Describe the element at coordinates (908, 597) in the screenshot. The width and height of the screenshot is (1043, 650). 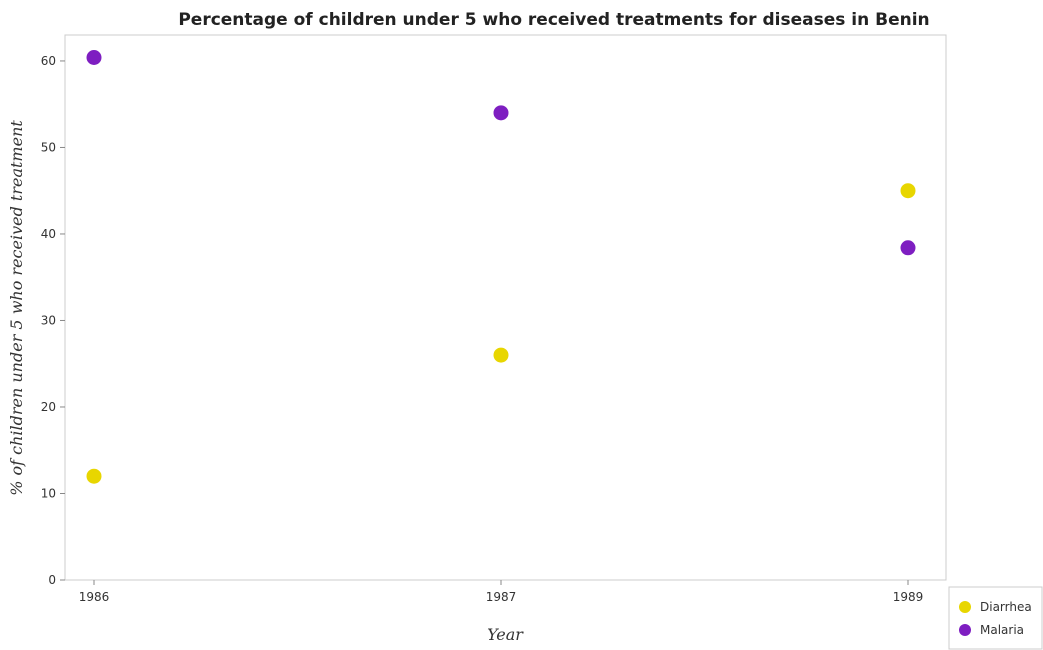
I see `x-tick-label: 1989` at that location.